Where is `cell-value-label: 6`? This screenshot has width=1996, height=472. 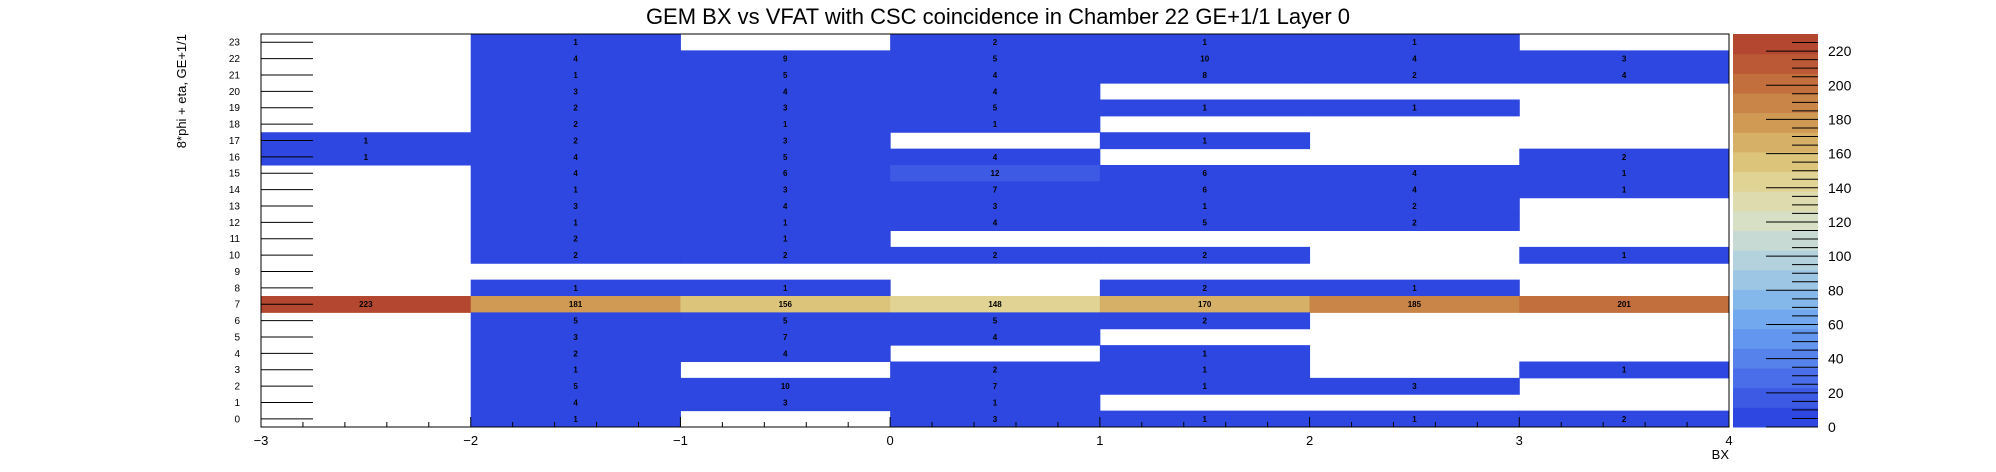 cell-value-label: 6 is located at coordinates (785, 173).